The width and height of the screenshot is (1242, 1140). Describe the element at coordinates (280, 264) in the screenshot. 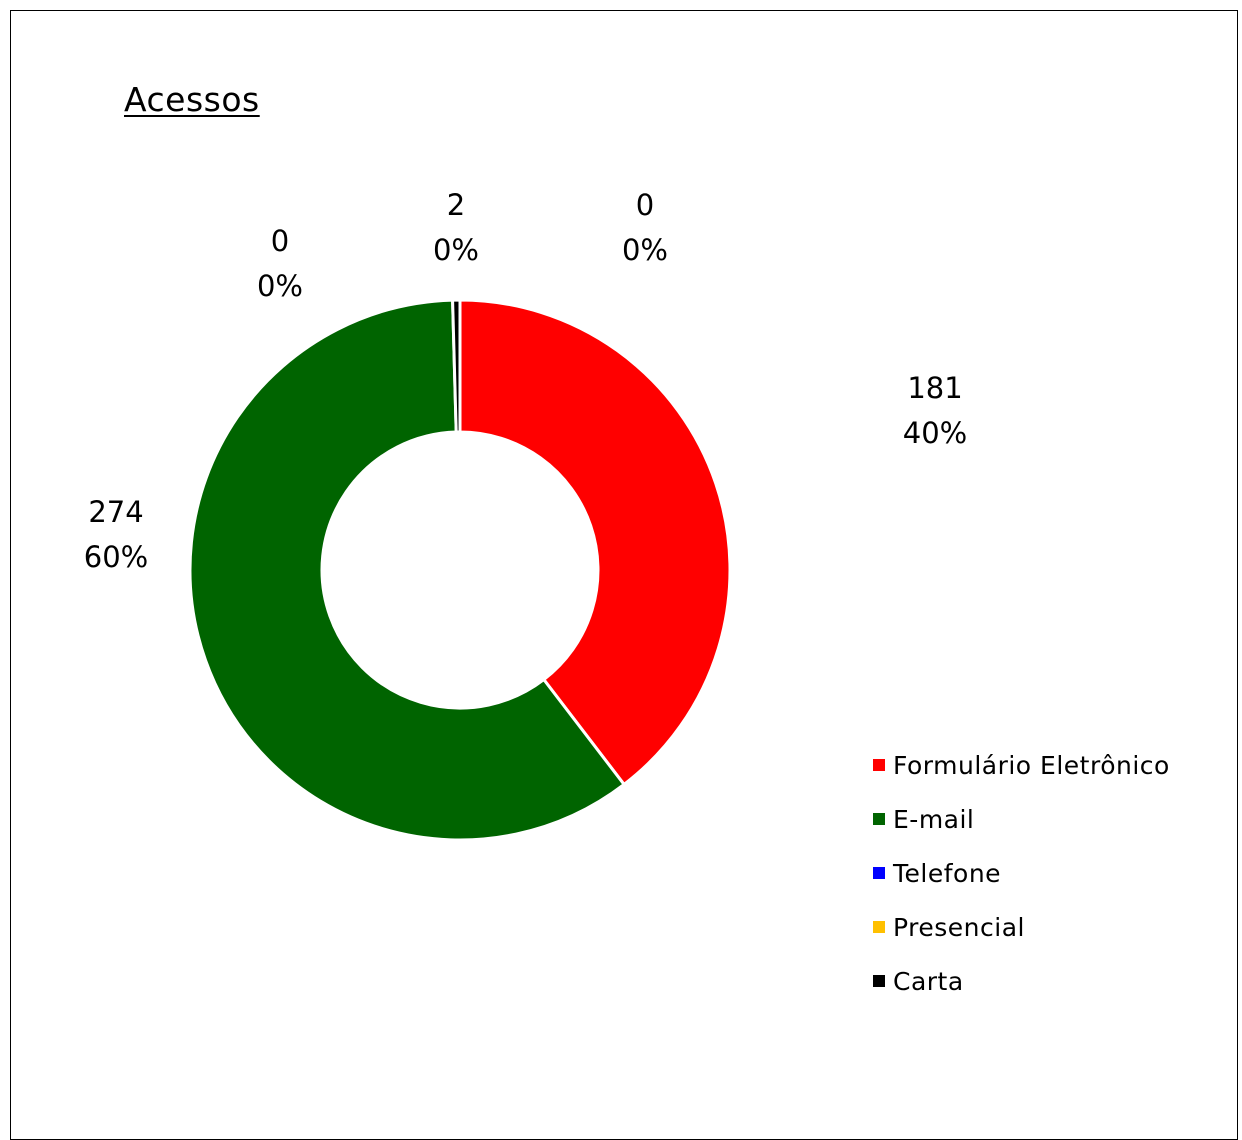

I see `data-label-telefone: 0 0%` at that location.